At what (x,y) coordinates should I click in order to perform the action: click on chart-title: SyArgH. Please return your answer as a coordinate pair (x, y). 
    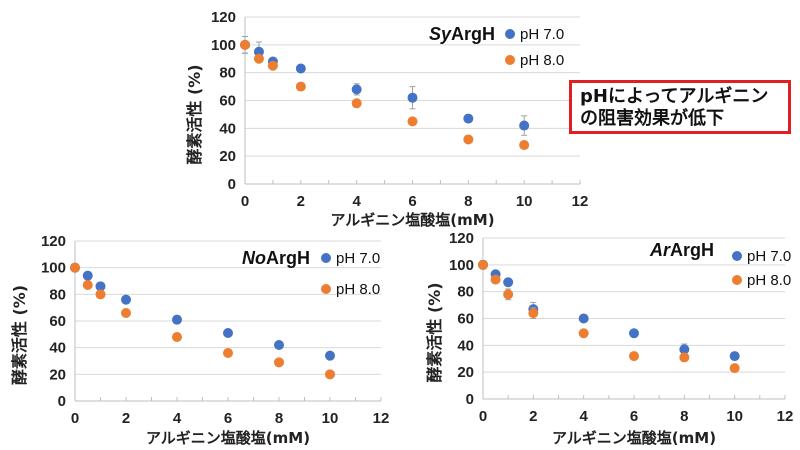
    Looking at the image, I should click on (462, 34).